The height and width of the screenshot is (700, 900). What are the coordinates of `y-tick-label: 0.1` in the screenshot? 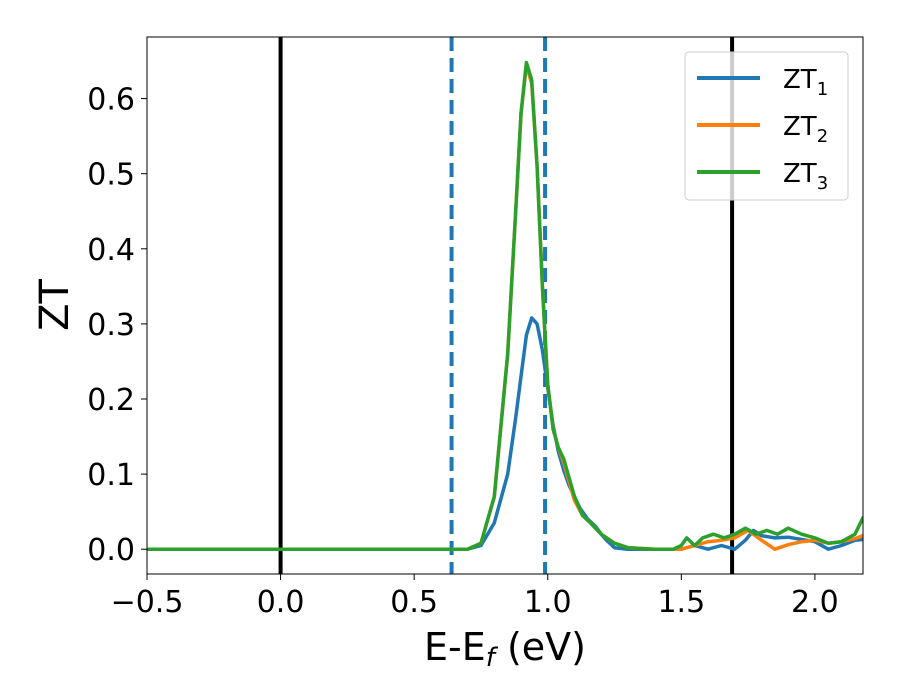 It's located at (111, 475).